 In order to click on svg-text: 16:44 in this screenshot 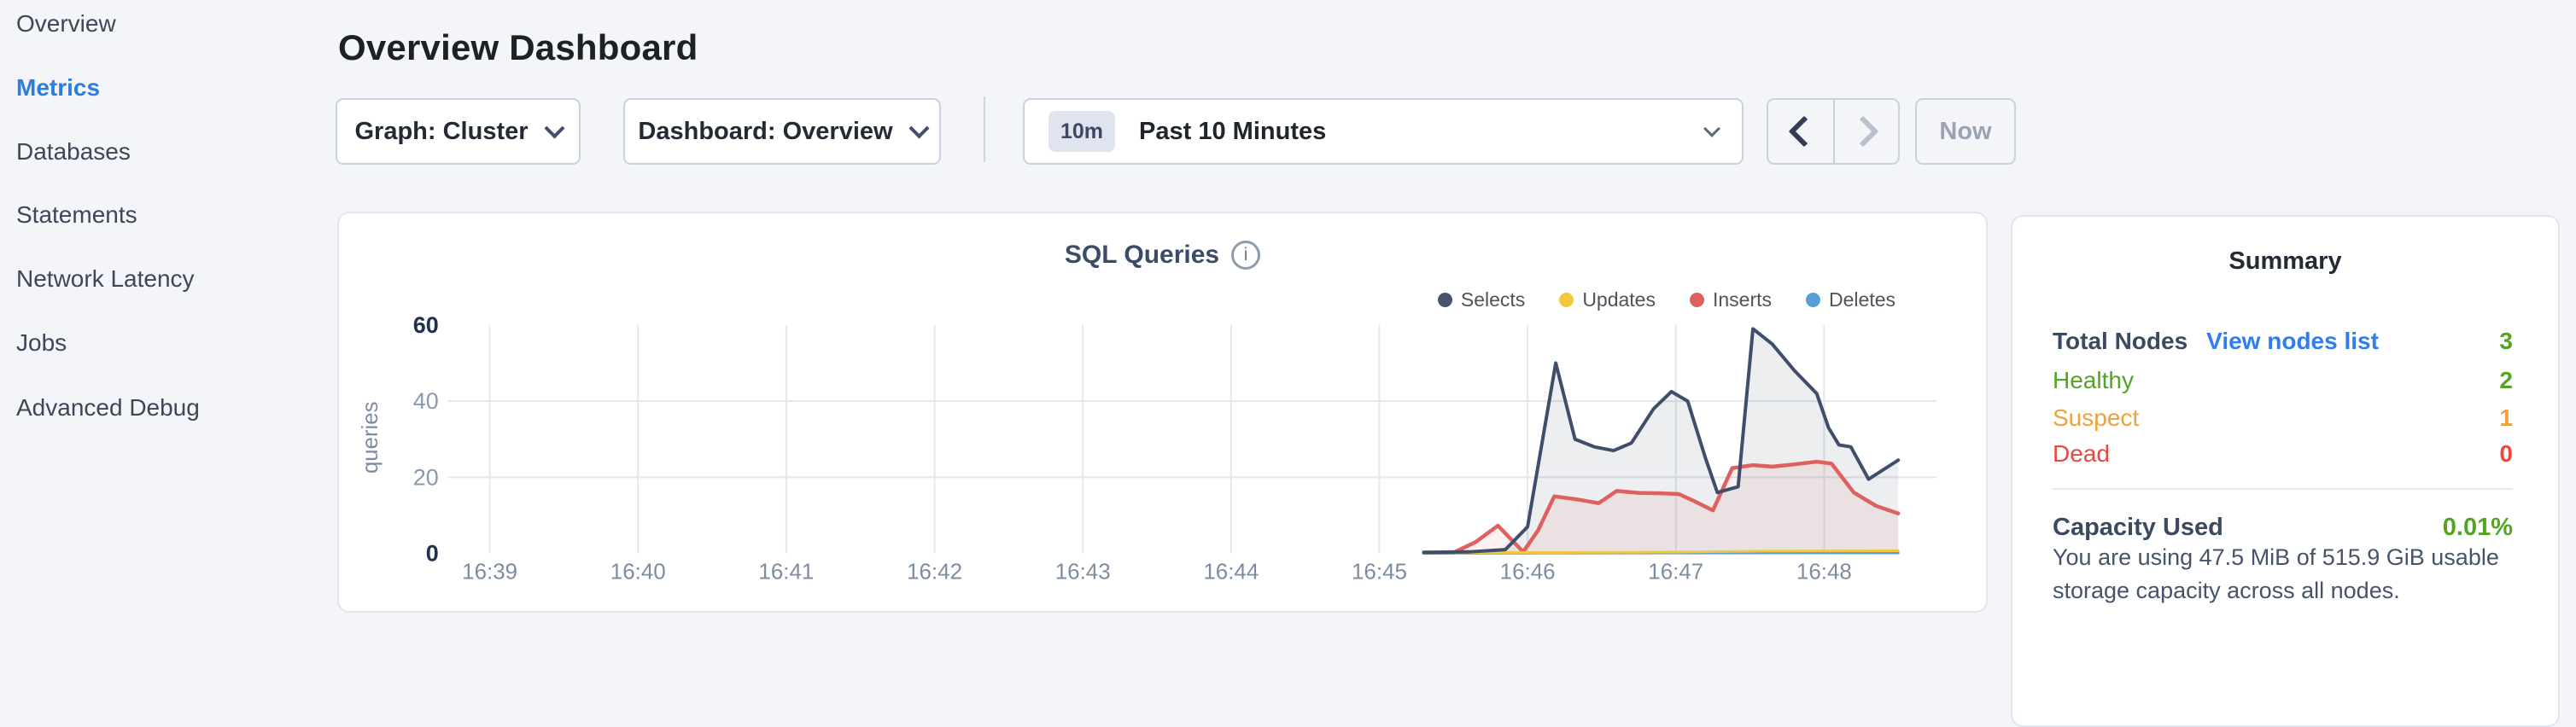, I will do `click(1231, 572)`.